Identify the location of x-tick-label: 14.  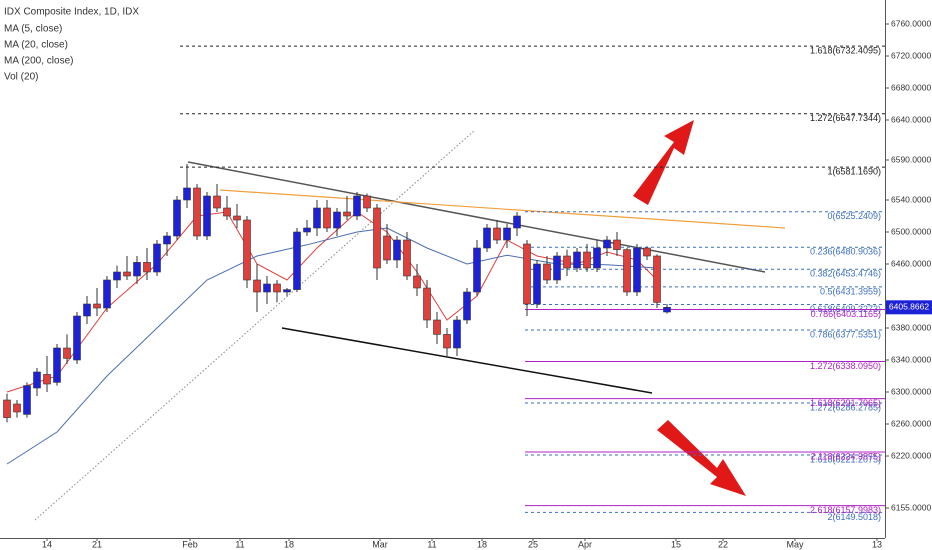
(47, 544).